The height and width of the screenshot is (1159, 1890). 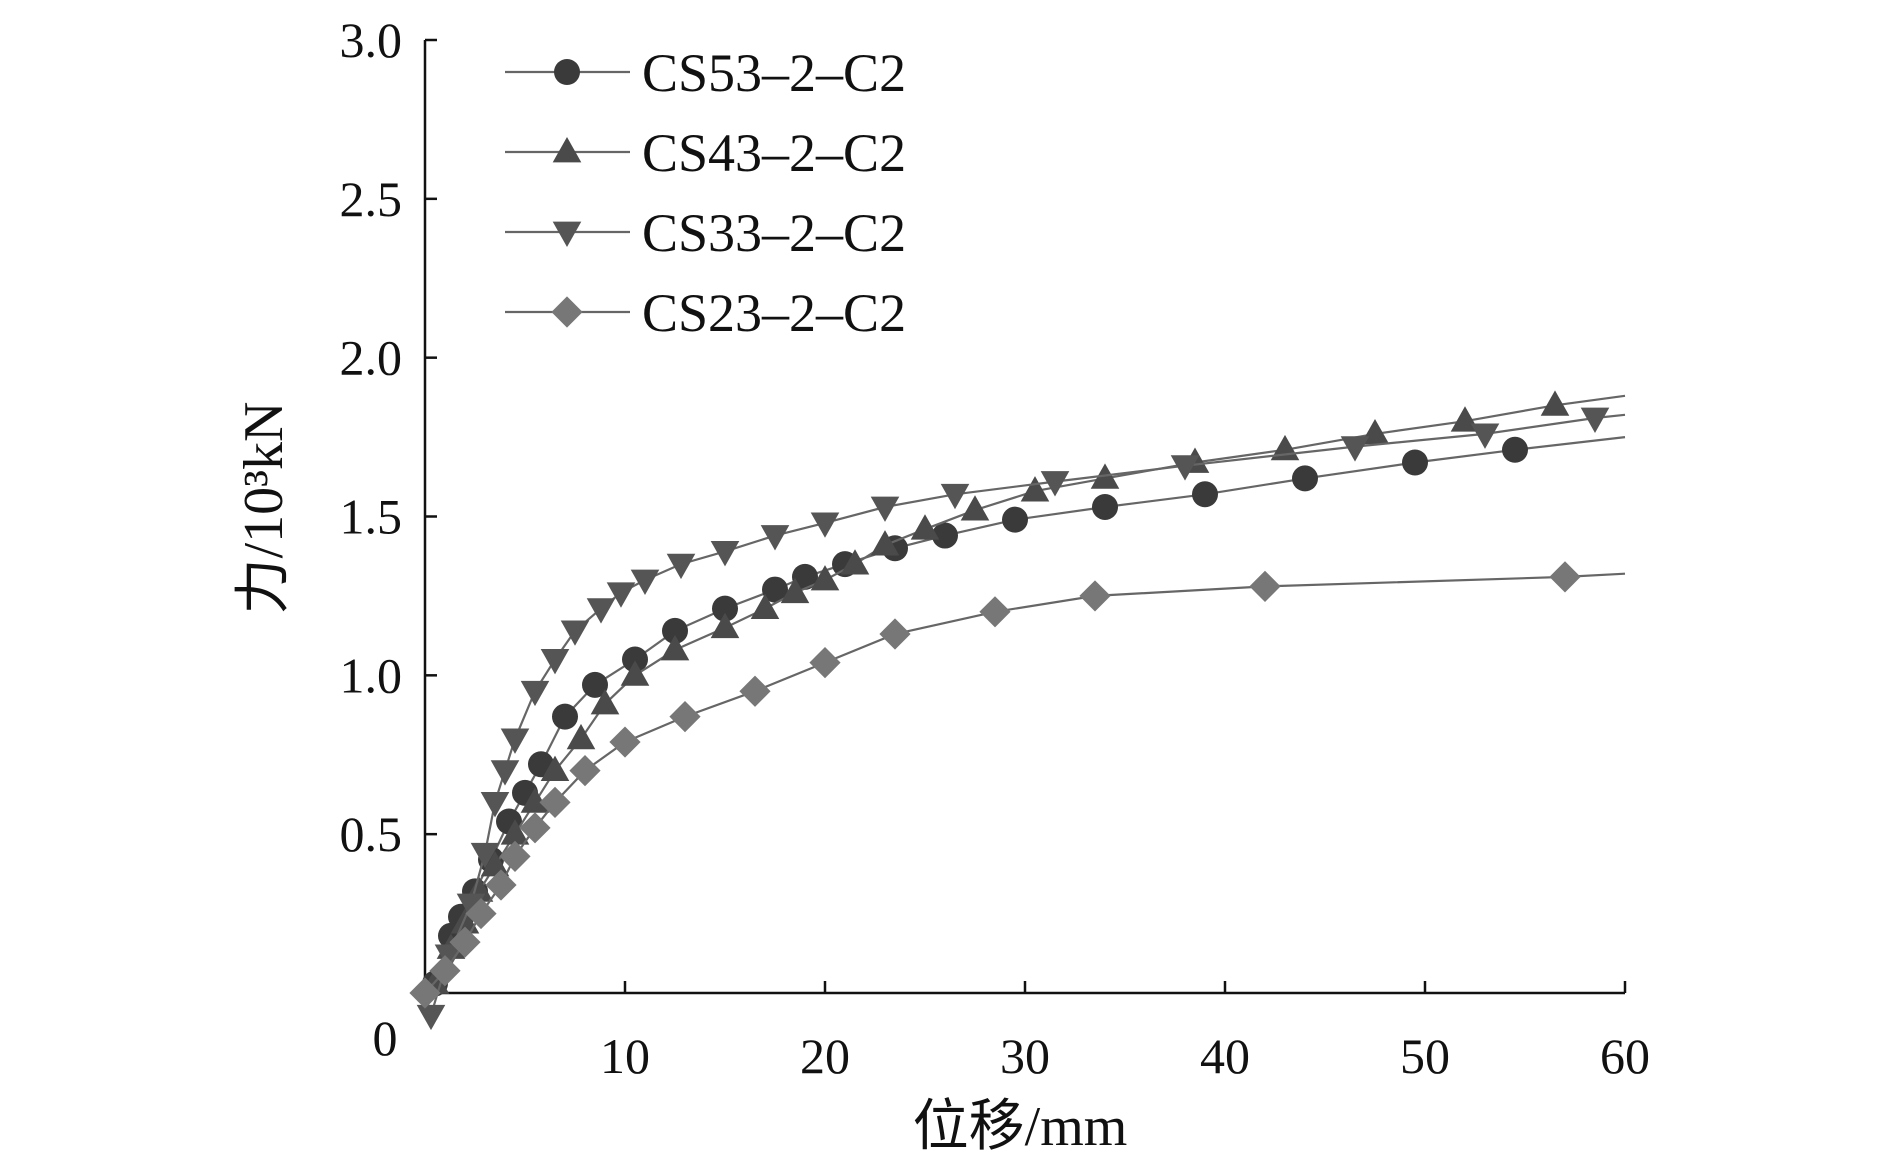 What do you see at coordinates (825, 1056) in the screenshot?
I see `x-tick-label: 20` at bounding box center [825, 1056].